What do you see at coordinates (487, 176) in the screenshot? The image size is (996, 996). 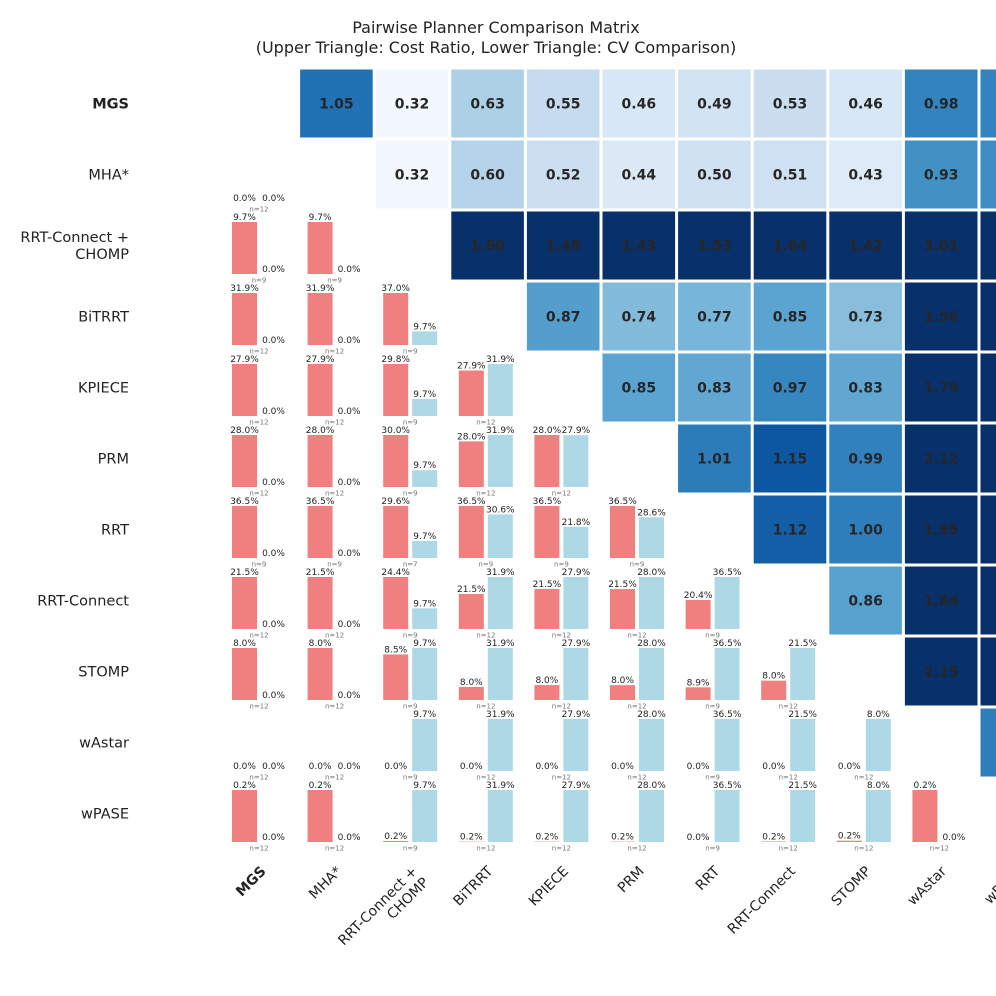 I see `cost-ratio-value: 0.60` at bounding box center [487, 176].